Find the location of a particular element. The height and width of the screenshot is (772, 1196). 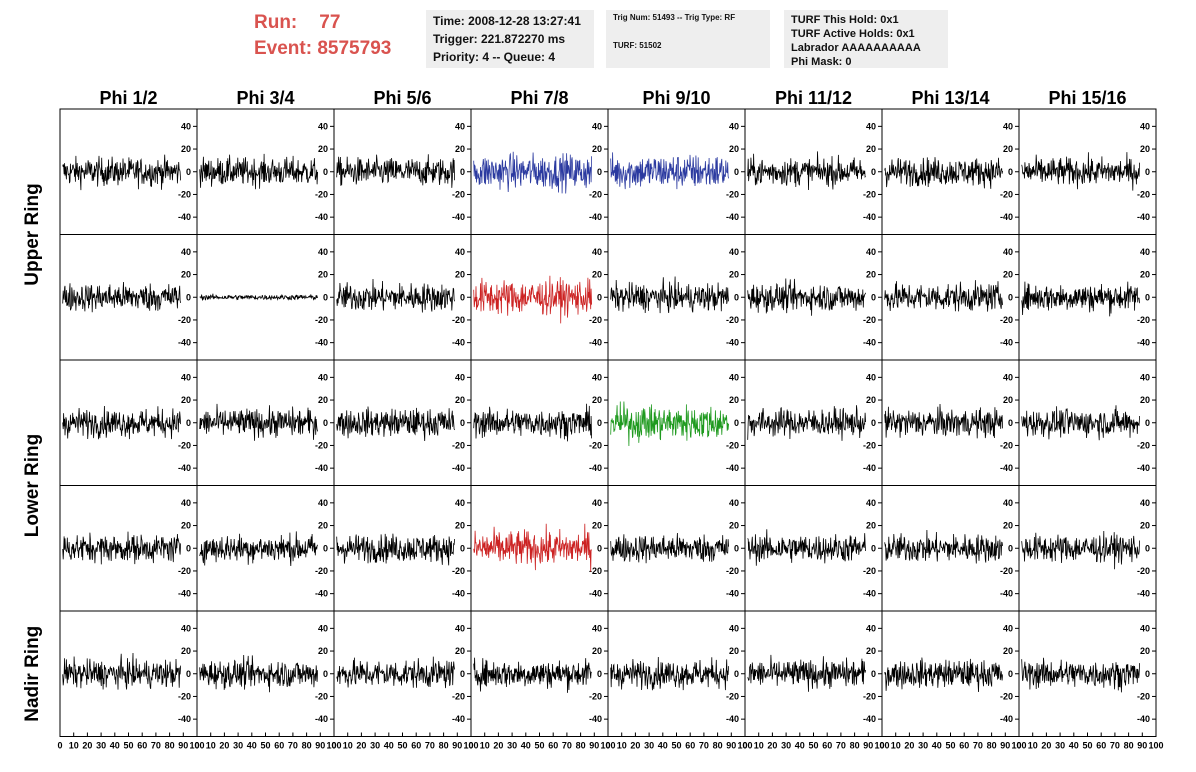

x-tick-label: 30 is located at coordinates (1060, 746).